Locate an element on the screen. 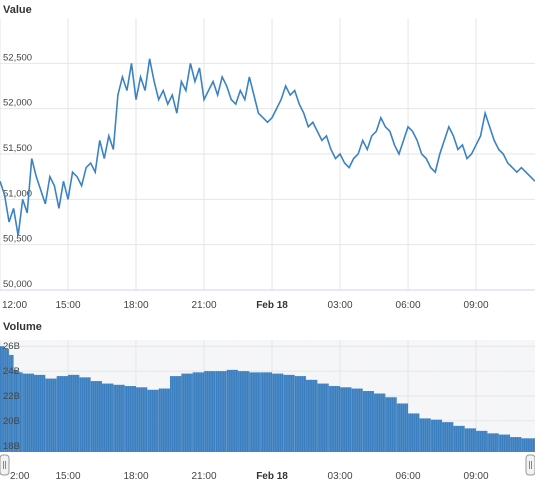  volume-y-tick-label: 26B is located at coordinates (11, 346).